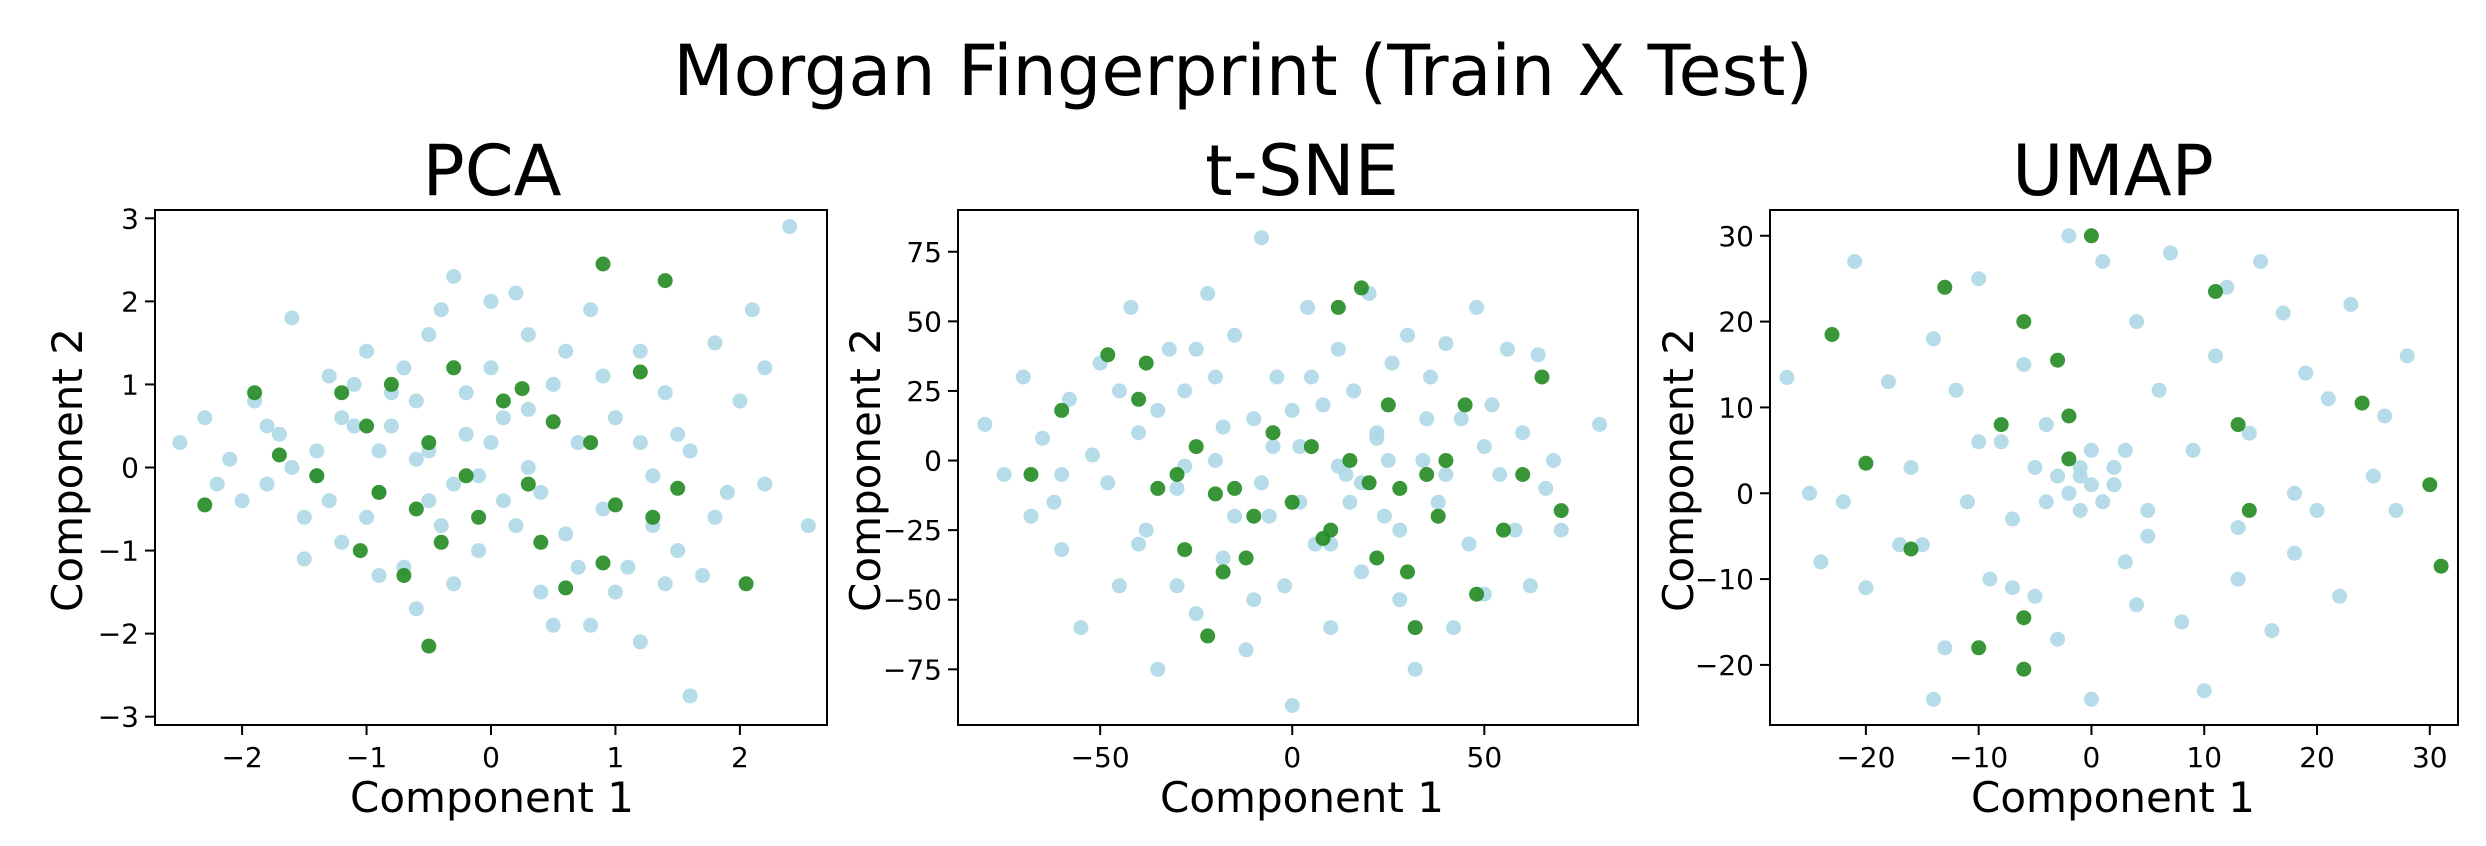 The height and width of the screenshot is (846, 2486). Describe the element at coordinates (1678, 470) in the screenshot. I see `y-axis-label-umap: Component 2` at that location.